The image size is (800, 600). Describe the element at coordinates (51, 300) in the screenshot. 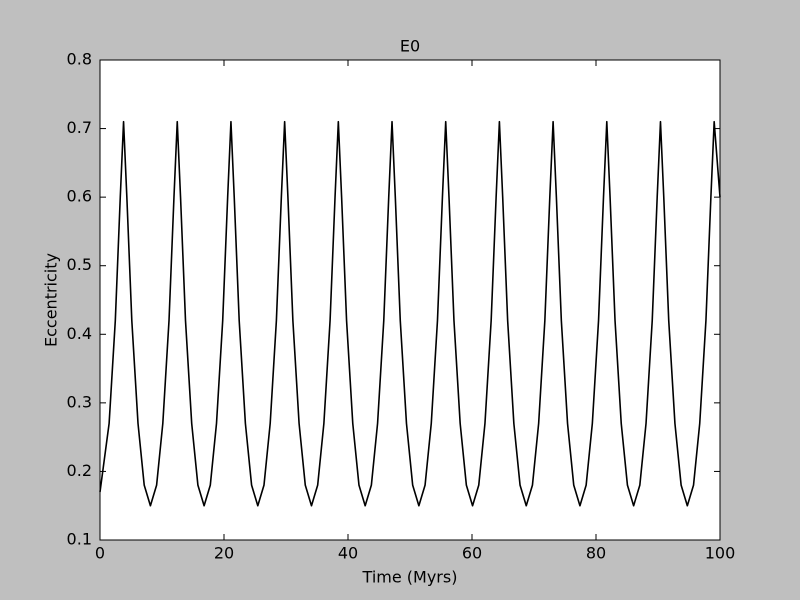

I see `y-axis-label: Eccentricity` at that location.